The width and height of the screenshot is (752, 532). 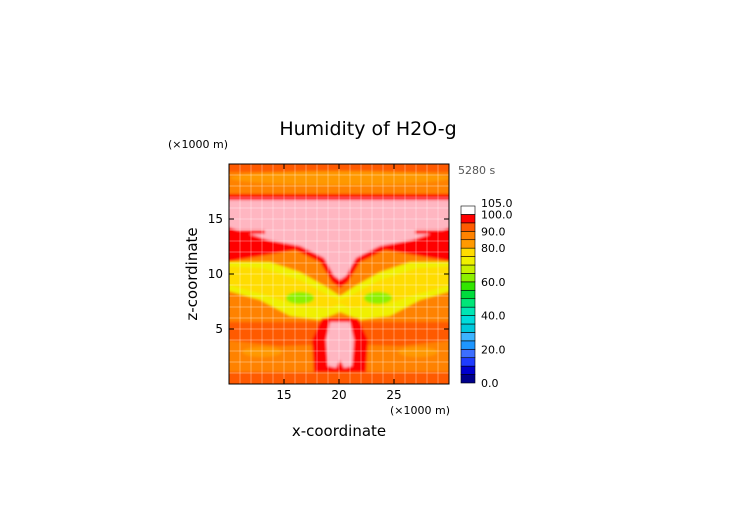 I want to click on colorbar-tick-label: 0.0, so click(x=490, y=383).